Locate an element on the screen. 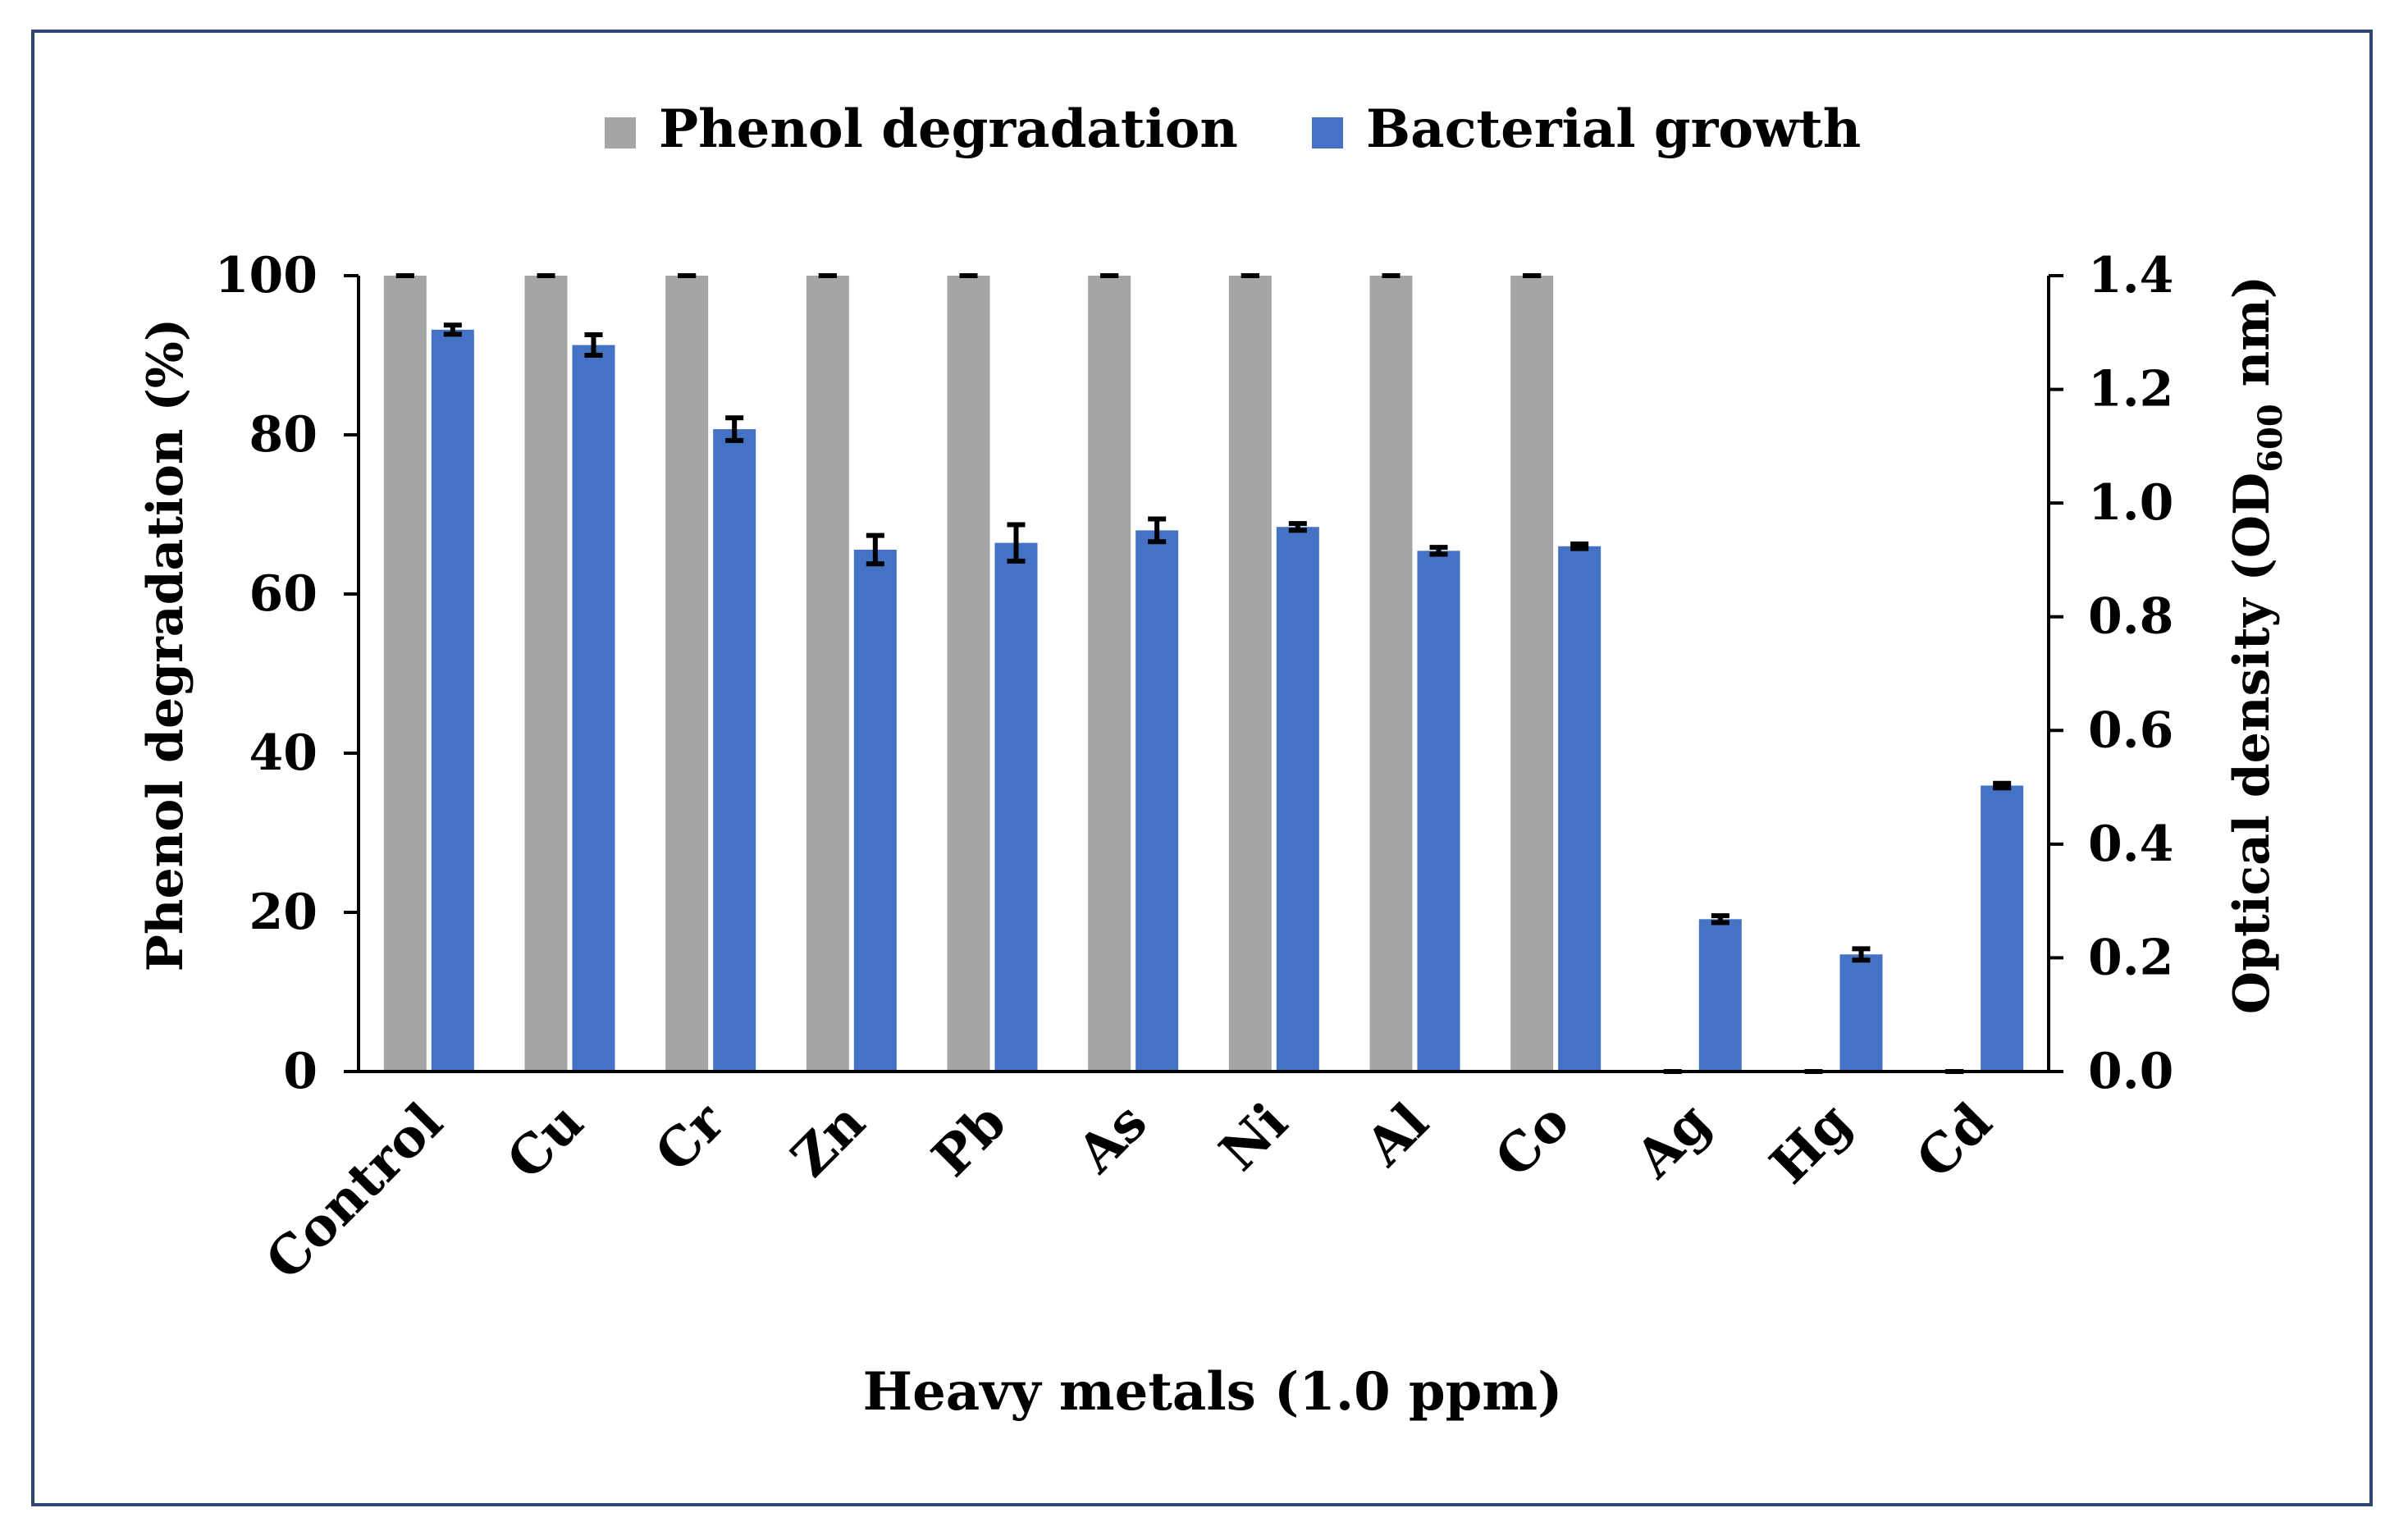  x-tick-label-ag: Ag is located at coordinates (1673, 1140).